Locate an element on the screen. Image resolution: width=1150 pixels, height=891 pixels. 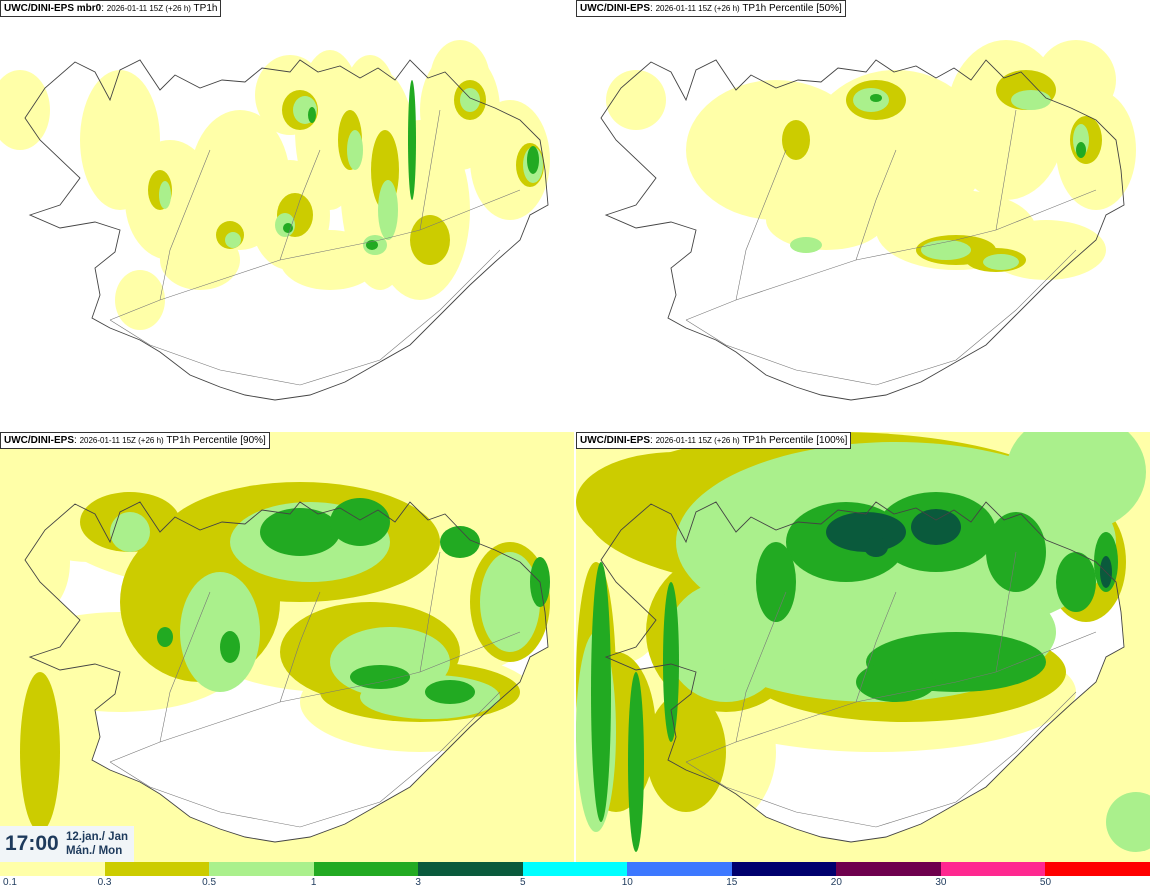
colorbar-label: 0.1 is located at coordinates (10, 882).